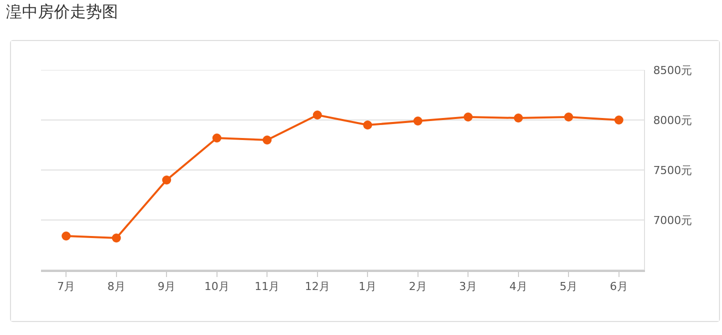 The image size is (722, 335). I want to click on x-tick-label: 3月, so click(468, 287).